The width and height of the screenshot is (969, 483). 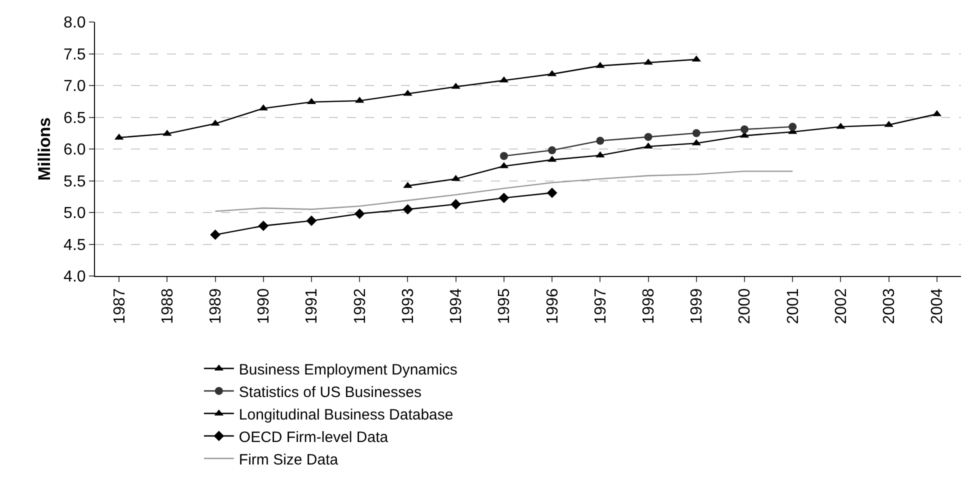 What do you see at coordinates (75, 245) in the screenshot?
I see `y-tick-label: 4.5` at bounding box center [75, 245].